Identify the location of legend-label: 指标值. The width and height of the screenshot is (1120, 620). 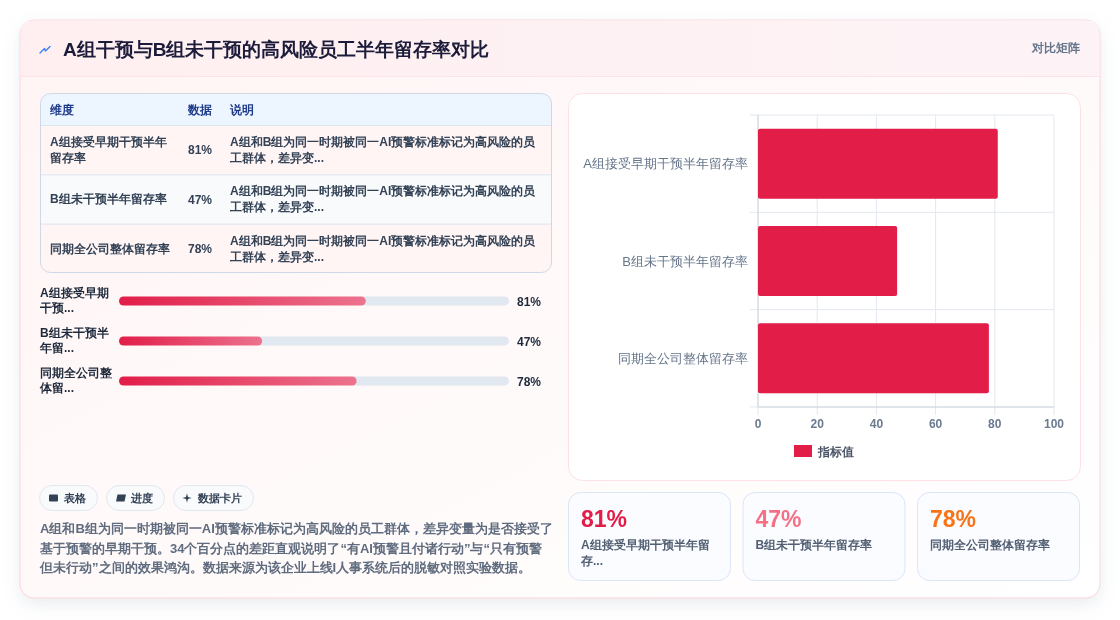
(836, 451).